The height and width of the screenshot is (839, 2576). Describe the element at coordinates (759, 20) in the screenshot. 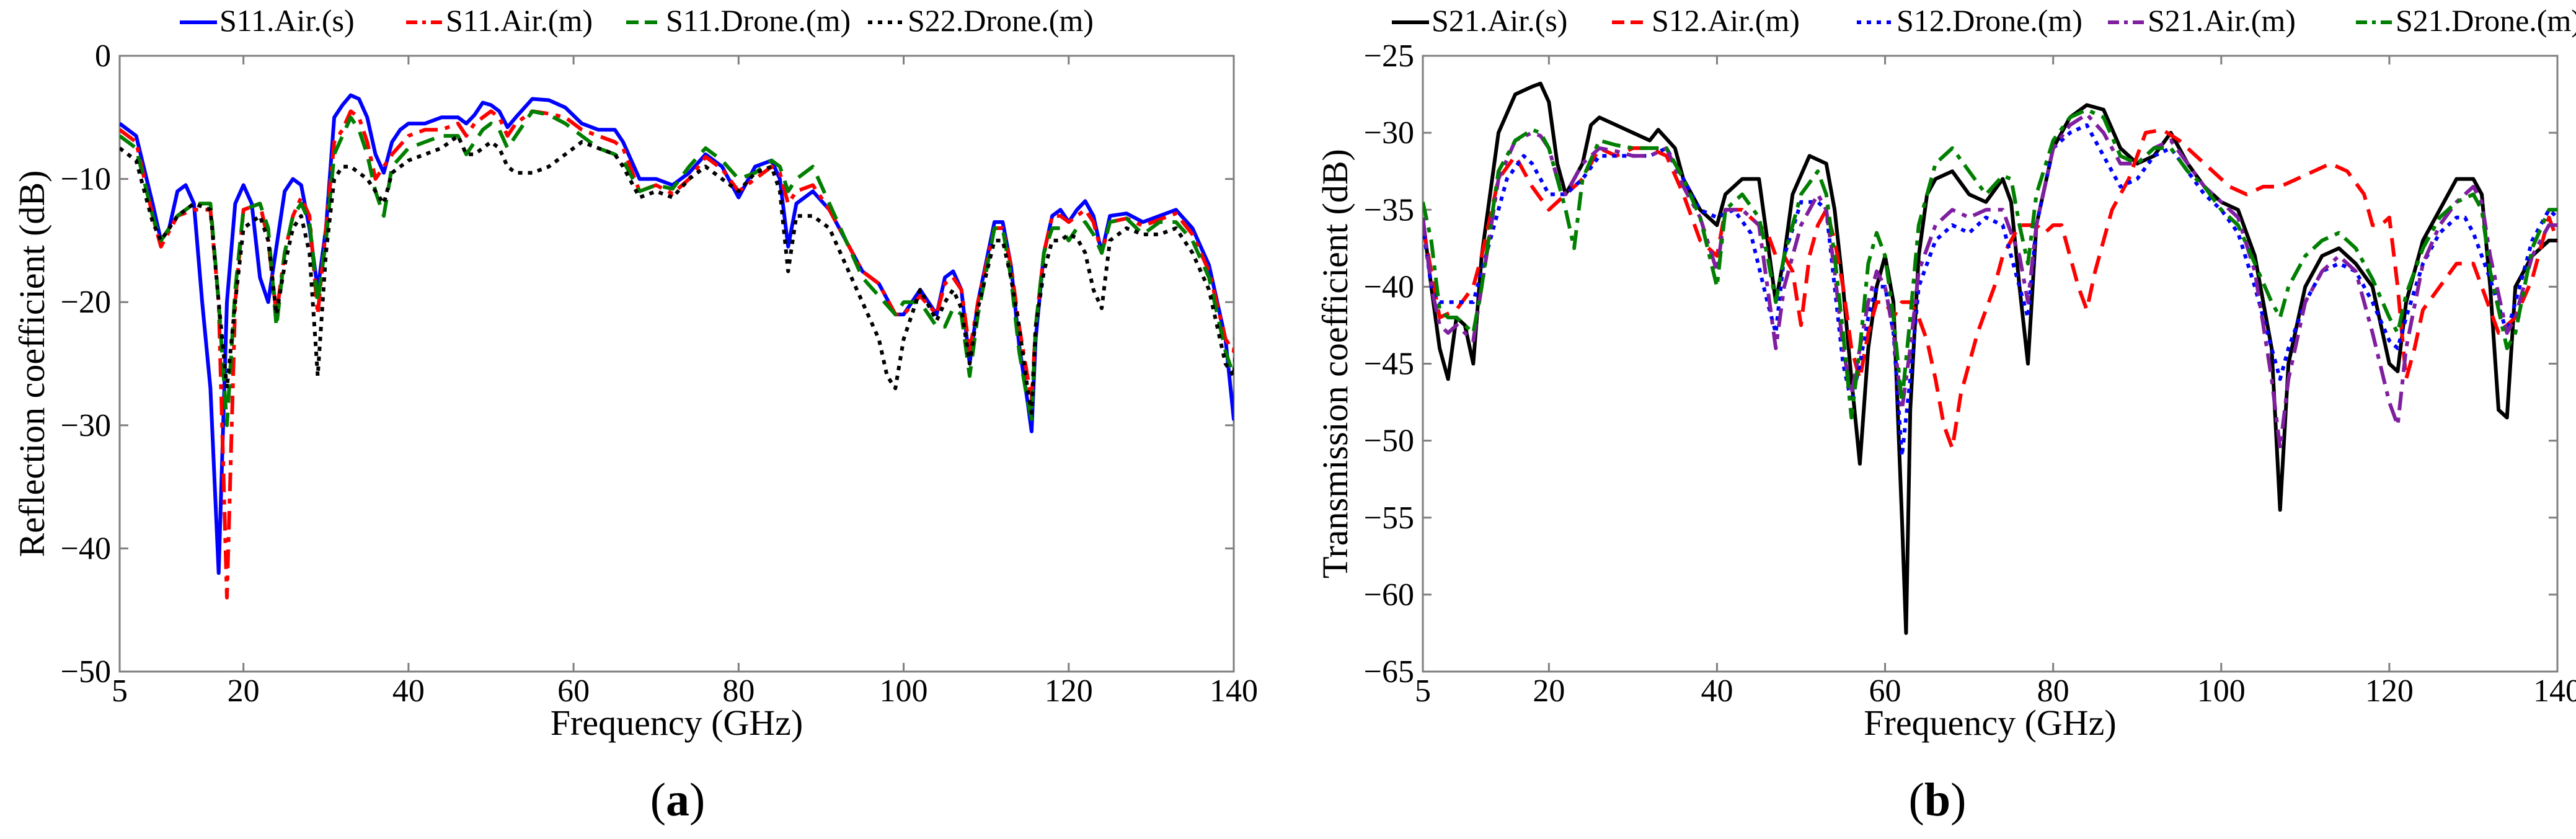

I see `chart0-legend-label-3: S11.Drone.(m)` at that location.